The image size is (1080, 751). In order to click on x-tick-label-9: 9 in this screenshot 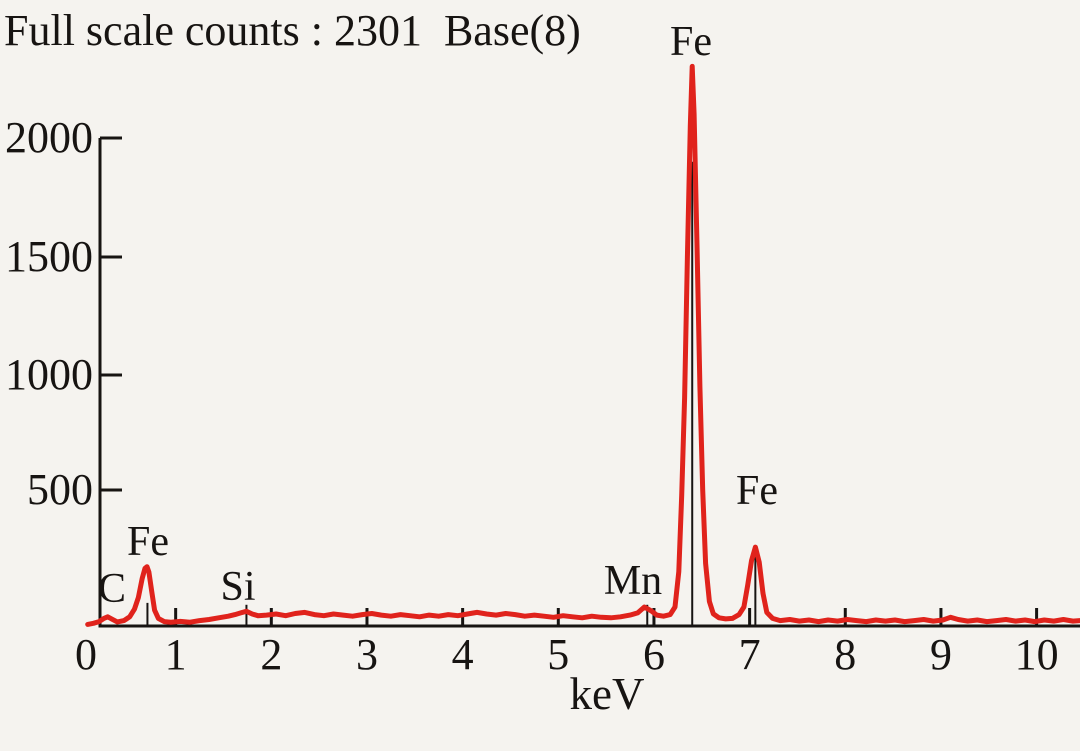, I will do `click(940, 654)`.